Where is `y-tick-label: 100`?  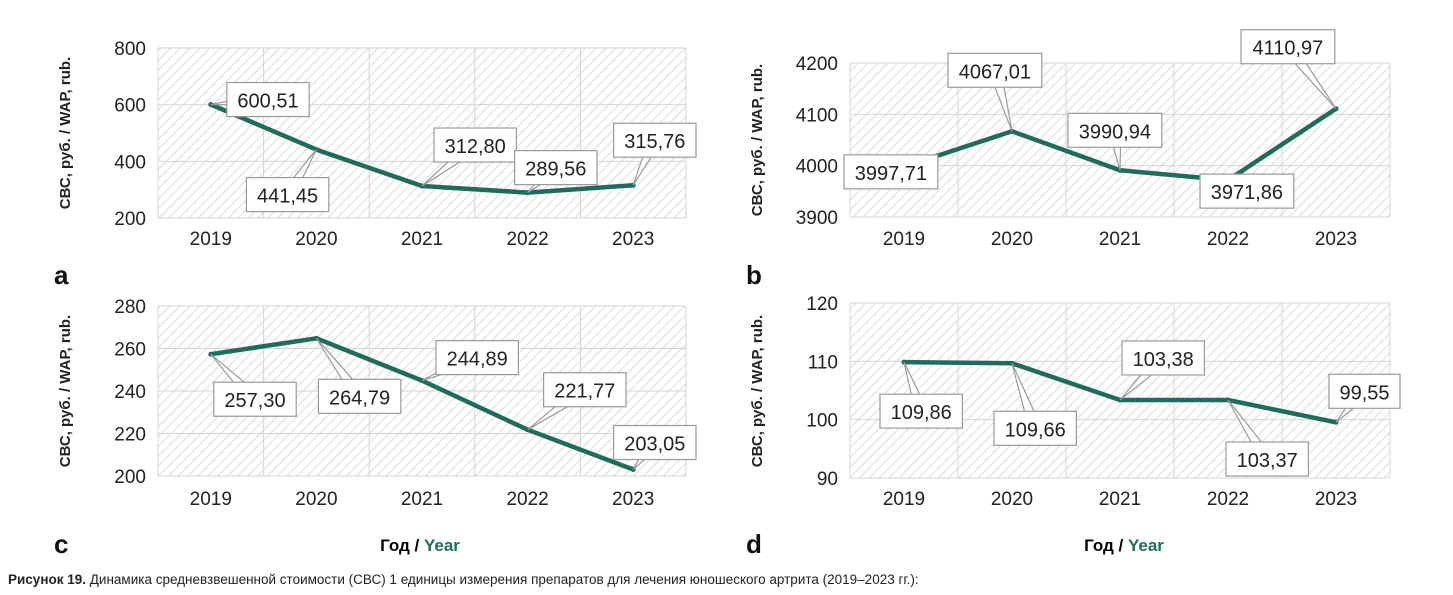
y-tick-label: 100 is located at coordinates (822, 421).